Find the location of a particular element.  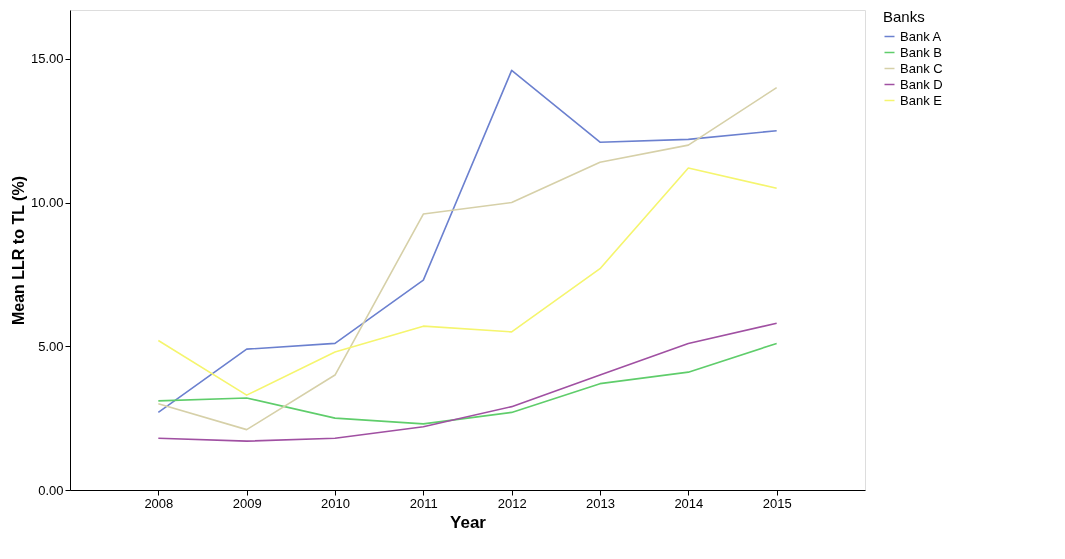

x-tick-label: 2014 is located at coordinates (689, 503).